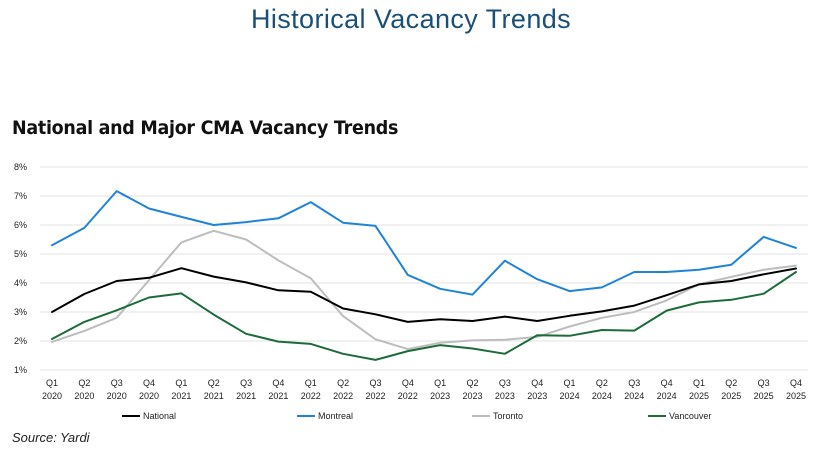 The image size is (822, 456). Describe the element at coordinates (690, 416) in the screenshot. I see `legend-label-vancouver: Vancouver` at that location.